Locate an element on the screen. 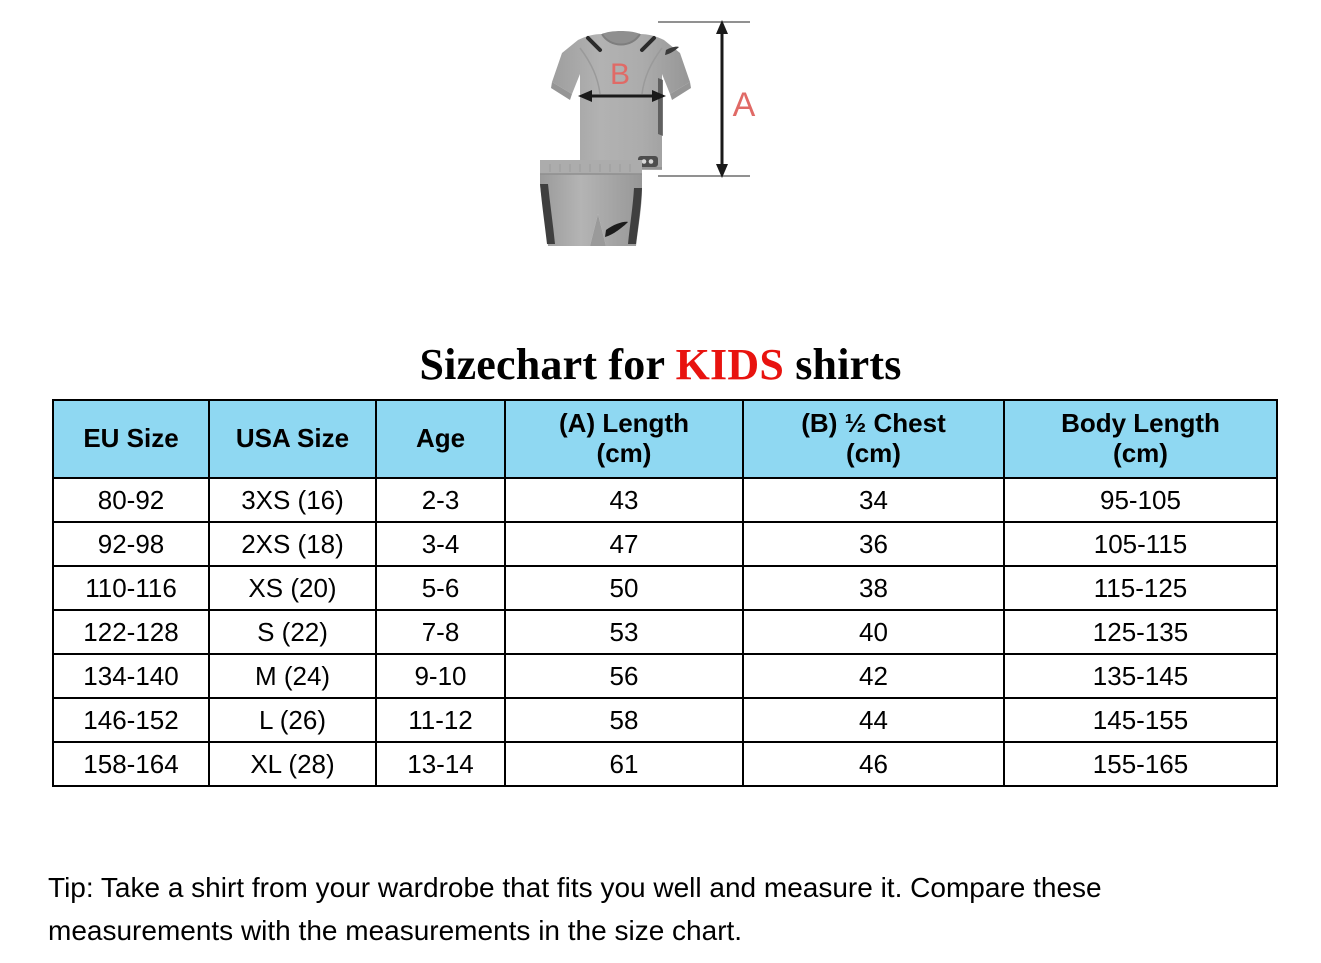 This screenshot has width=1321, height=963. table-cell-age: 2-3 is located at coordinates (440, 500).